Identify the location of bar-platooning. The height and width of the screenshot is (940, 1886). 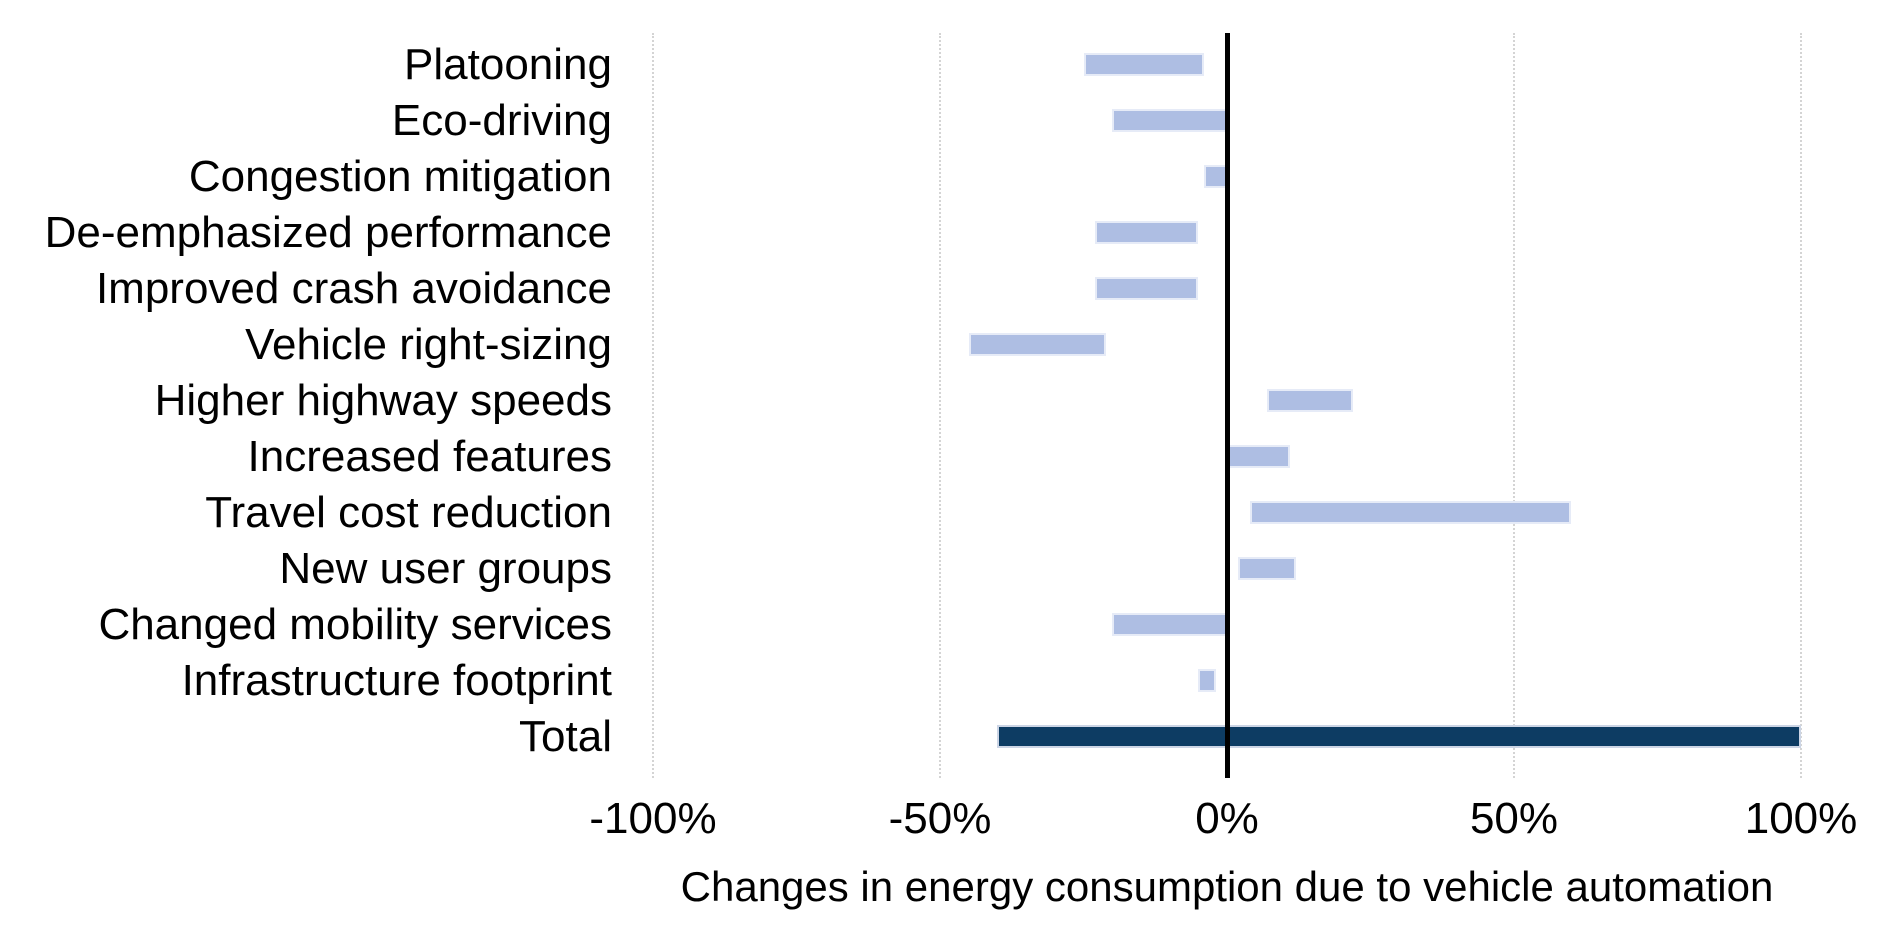
(1144, 65).